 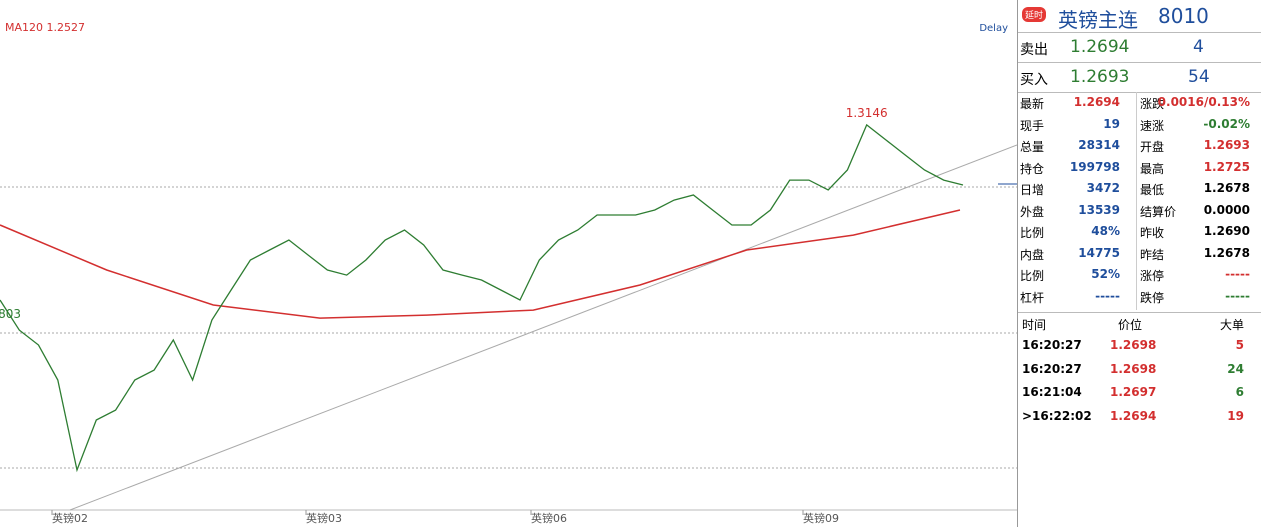 I want to click on stat-row: 比例 48% 昨收 1.2690, so click(x=1139, y=232).